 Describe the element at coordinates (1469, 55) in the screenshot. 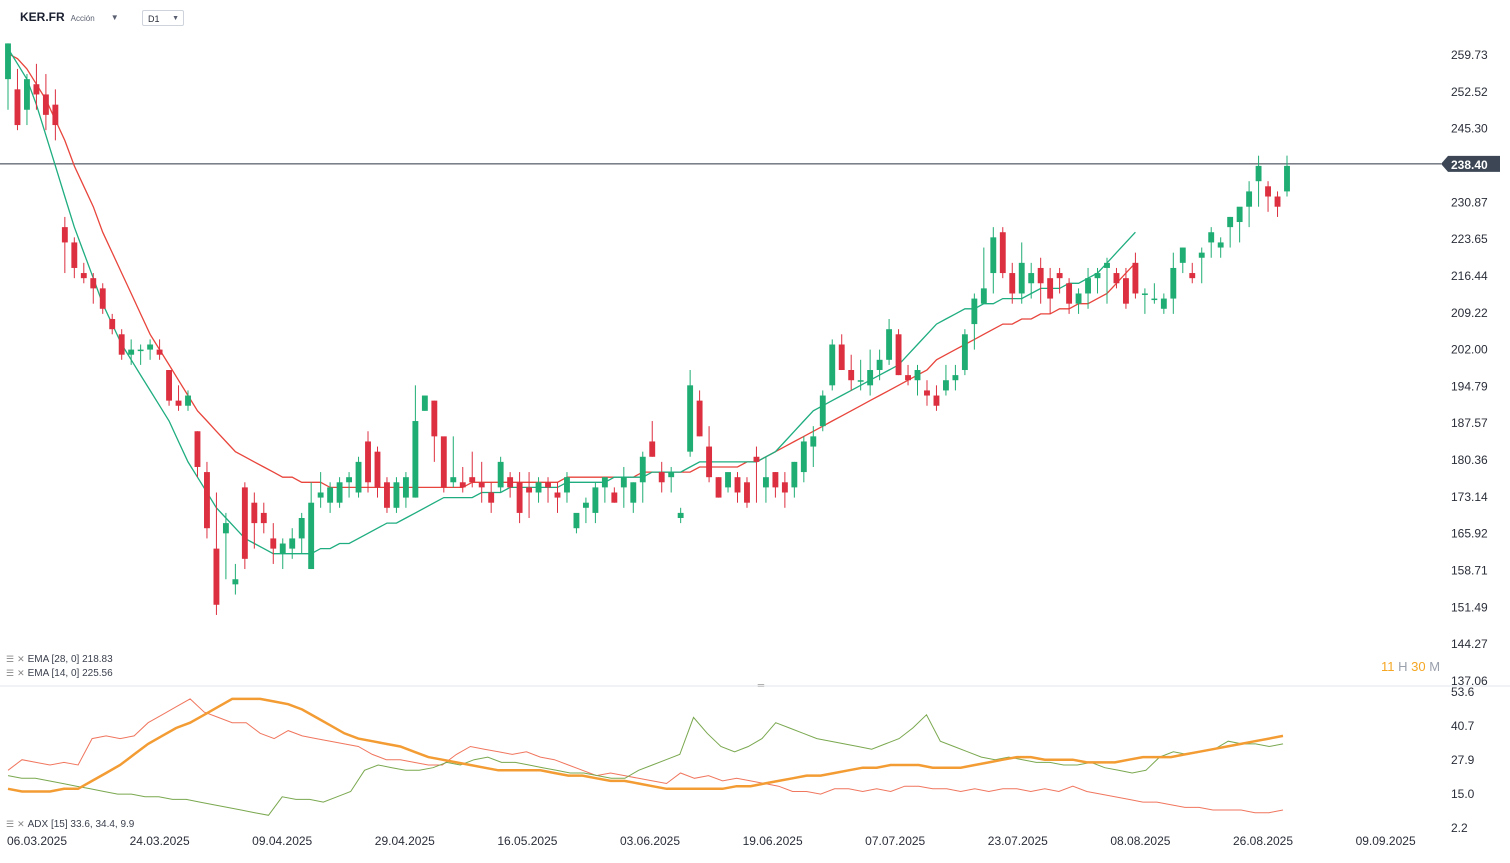

I see `y-tick-label: 259.73` at that location.